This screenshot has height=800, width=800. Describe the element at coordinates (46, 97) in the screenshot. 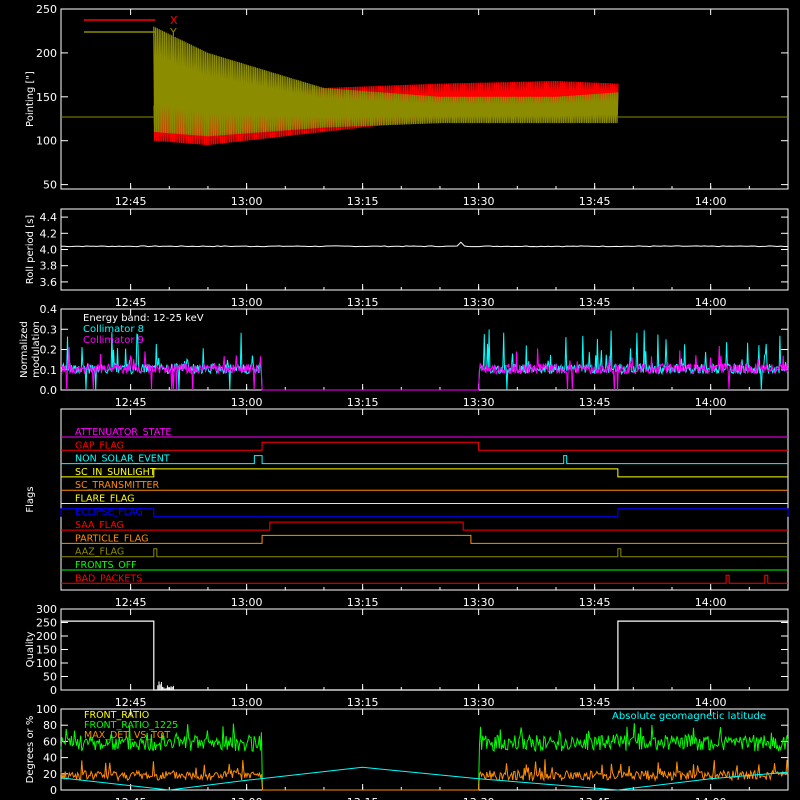

I see `panel-1-ytick-label: 150` at that location.